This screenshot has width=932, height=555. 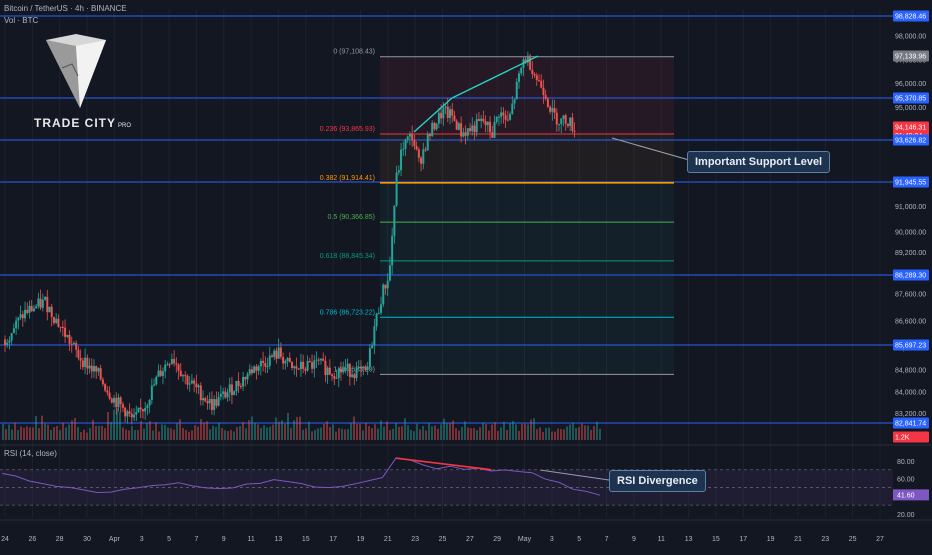 What do you see at coordinates (60, 539) in the screenshot?
I see `time-axis-tick: 28` at bounding box center [60, 539].